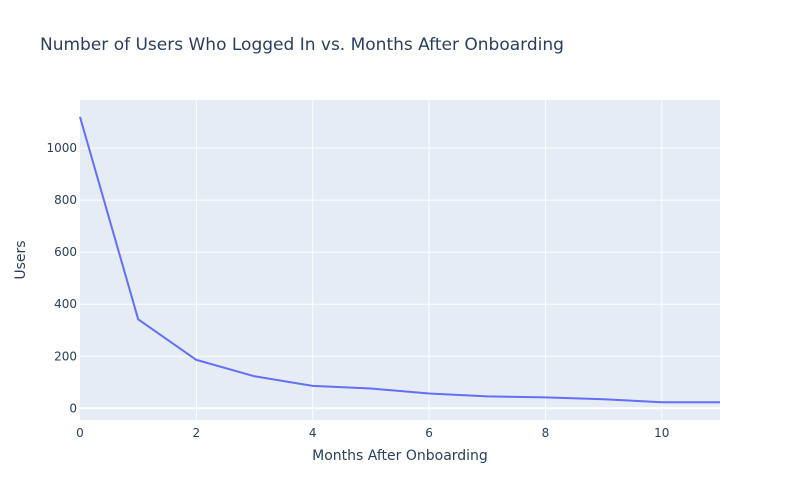  Describe the element at coordinates (197, 433) in the screenshot. I see `x-tick-label: 2` at that location.